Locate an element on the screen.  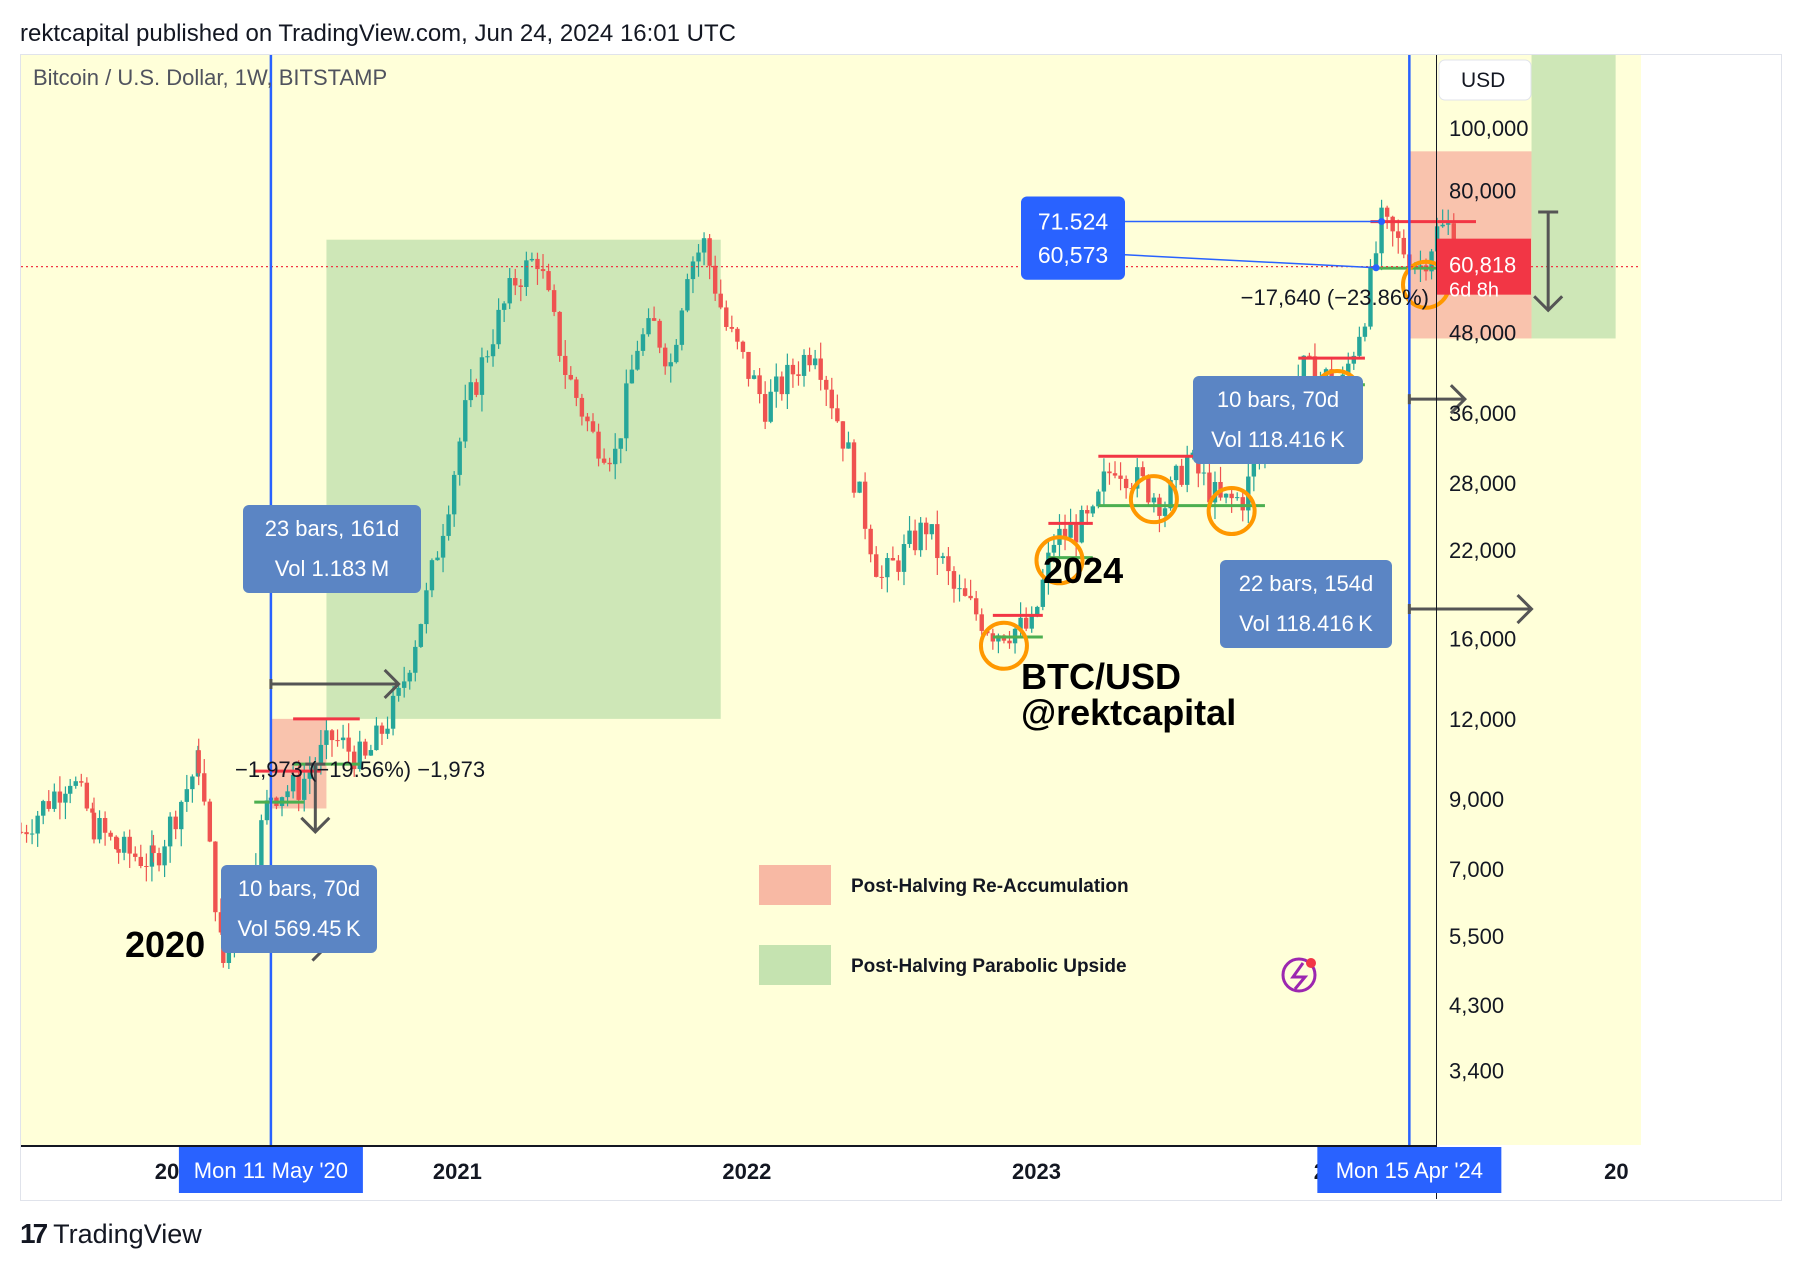
legend-label-1: Post-Halving Re-Accumulation is located at coordinates (990, 886).